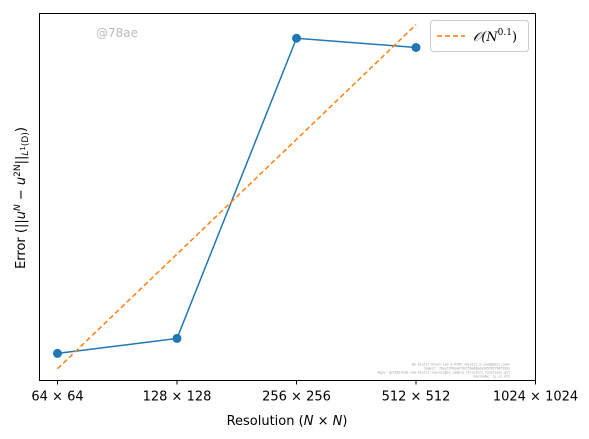  Describe the element at coordinates (416, 397) in the screenshot. I see `x-tick-label-3: 512 × 512` at that location.